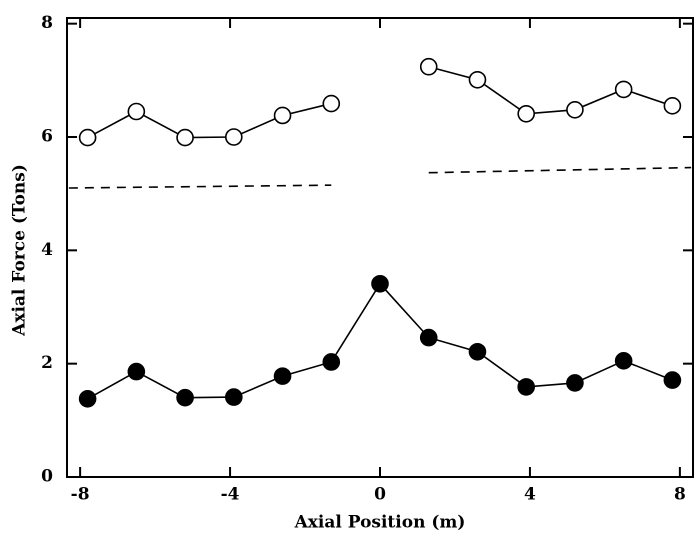  What do you see at coordinates (80, 495) in the screenshot?
I see `x-tick-label: -8` at bounding box center [80, 495].